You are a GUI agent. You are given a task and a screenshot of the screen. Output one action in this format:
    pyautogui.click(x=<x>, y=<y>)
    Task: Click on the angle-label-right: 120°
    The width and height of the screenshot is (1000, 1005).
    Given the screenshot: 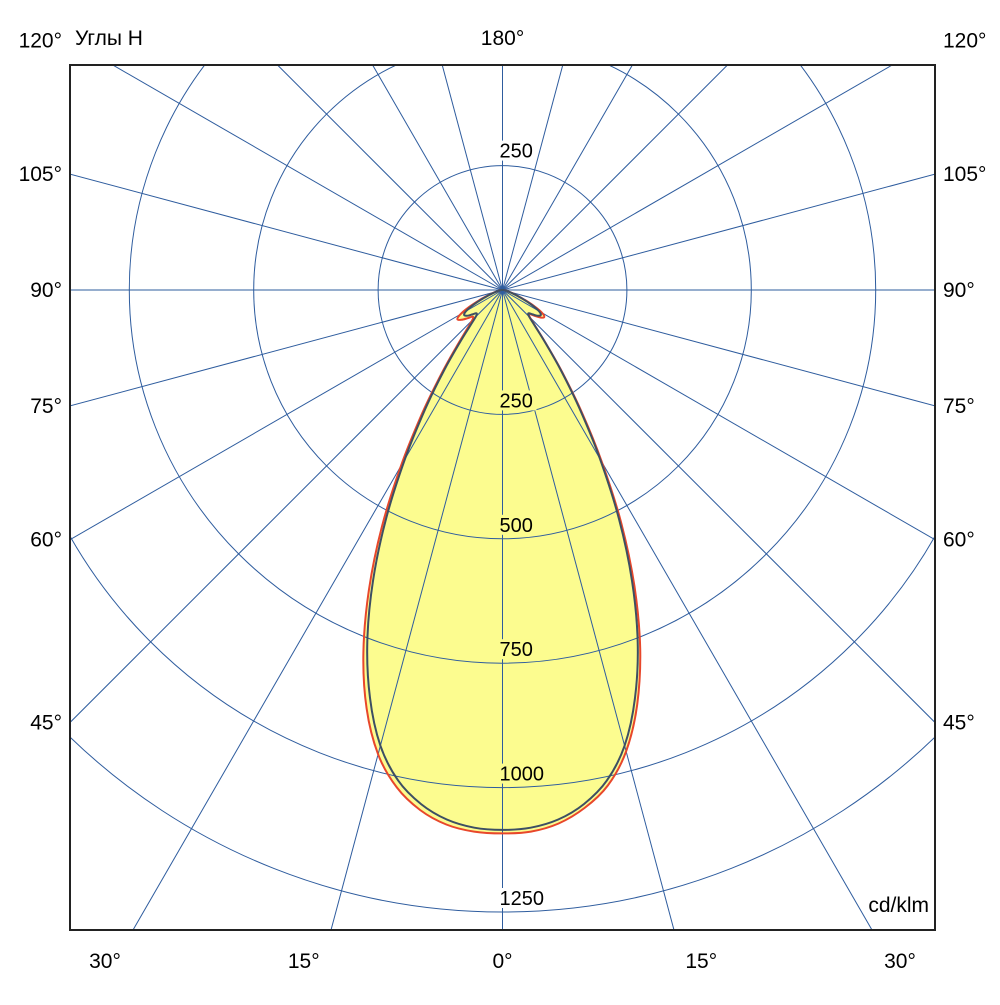 What is the action you would take?
    pyautogui.click(x=964, y=40)
    